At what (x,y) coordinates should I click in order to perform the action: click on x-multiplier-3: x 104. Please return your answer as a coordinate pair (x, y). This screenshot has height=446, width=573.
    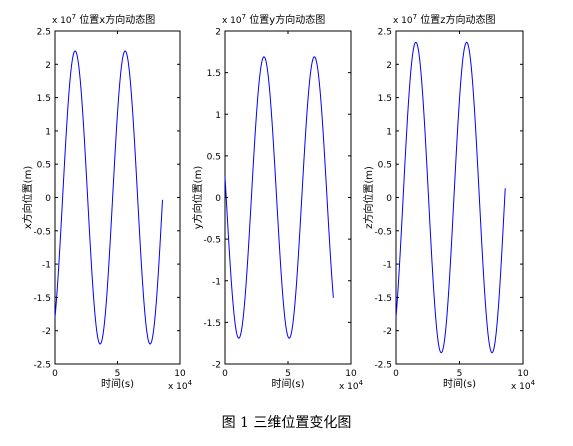
    Looking at the image, I should click on (523, 385).